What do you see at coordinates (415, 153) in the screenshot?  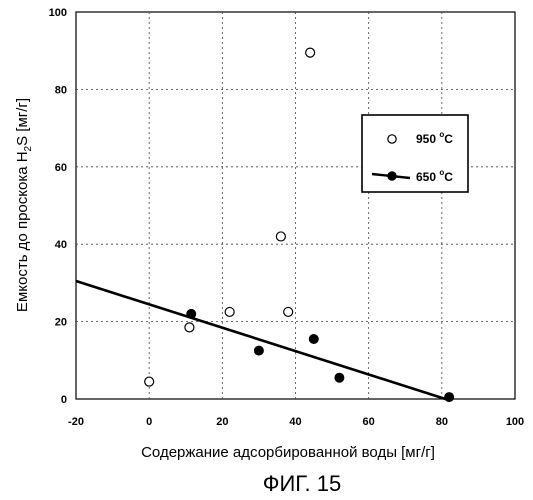 I see `legend: 950 oC 650 oC` at bounding box center [415, 153].